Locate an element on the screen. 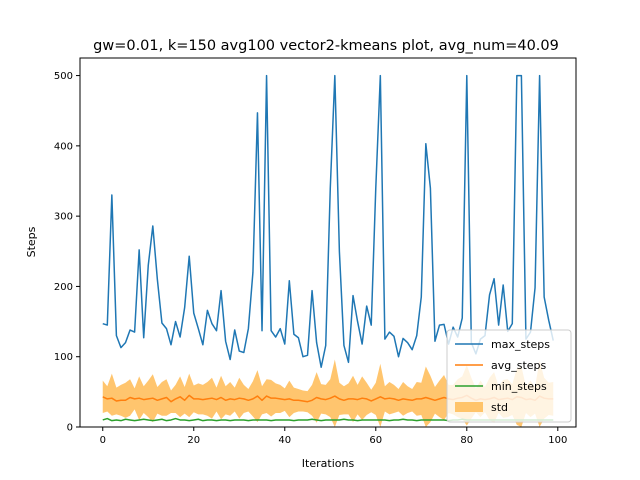  legend-label-max_steps: max_steps is located at coordinates (520, 344).